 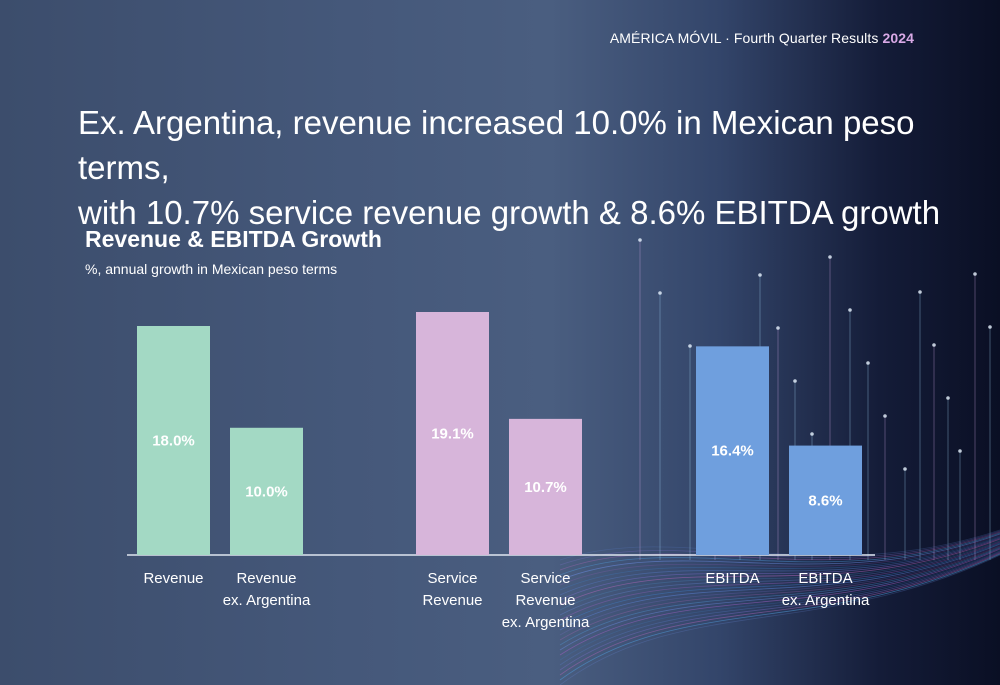 What do you see at coordinates (173, 578) in the screenshot?
I see `category-label: Revenue` at bounding box center [173, 578].